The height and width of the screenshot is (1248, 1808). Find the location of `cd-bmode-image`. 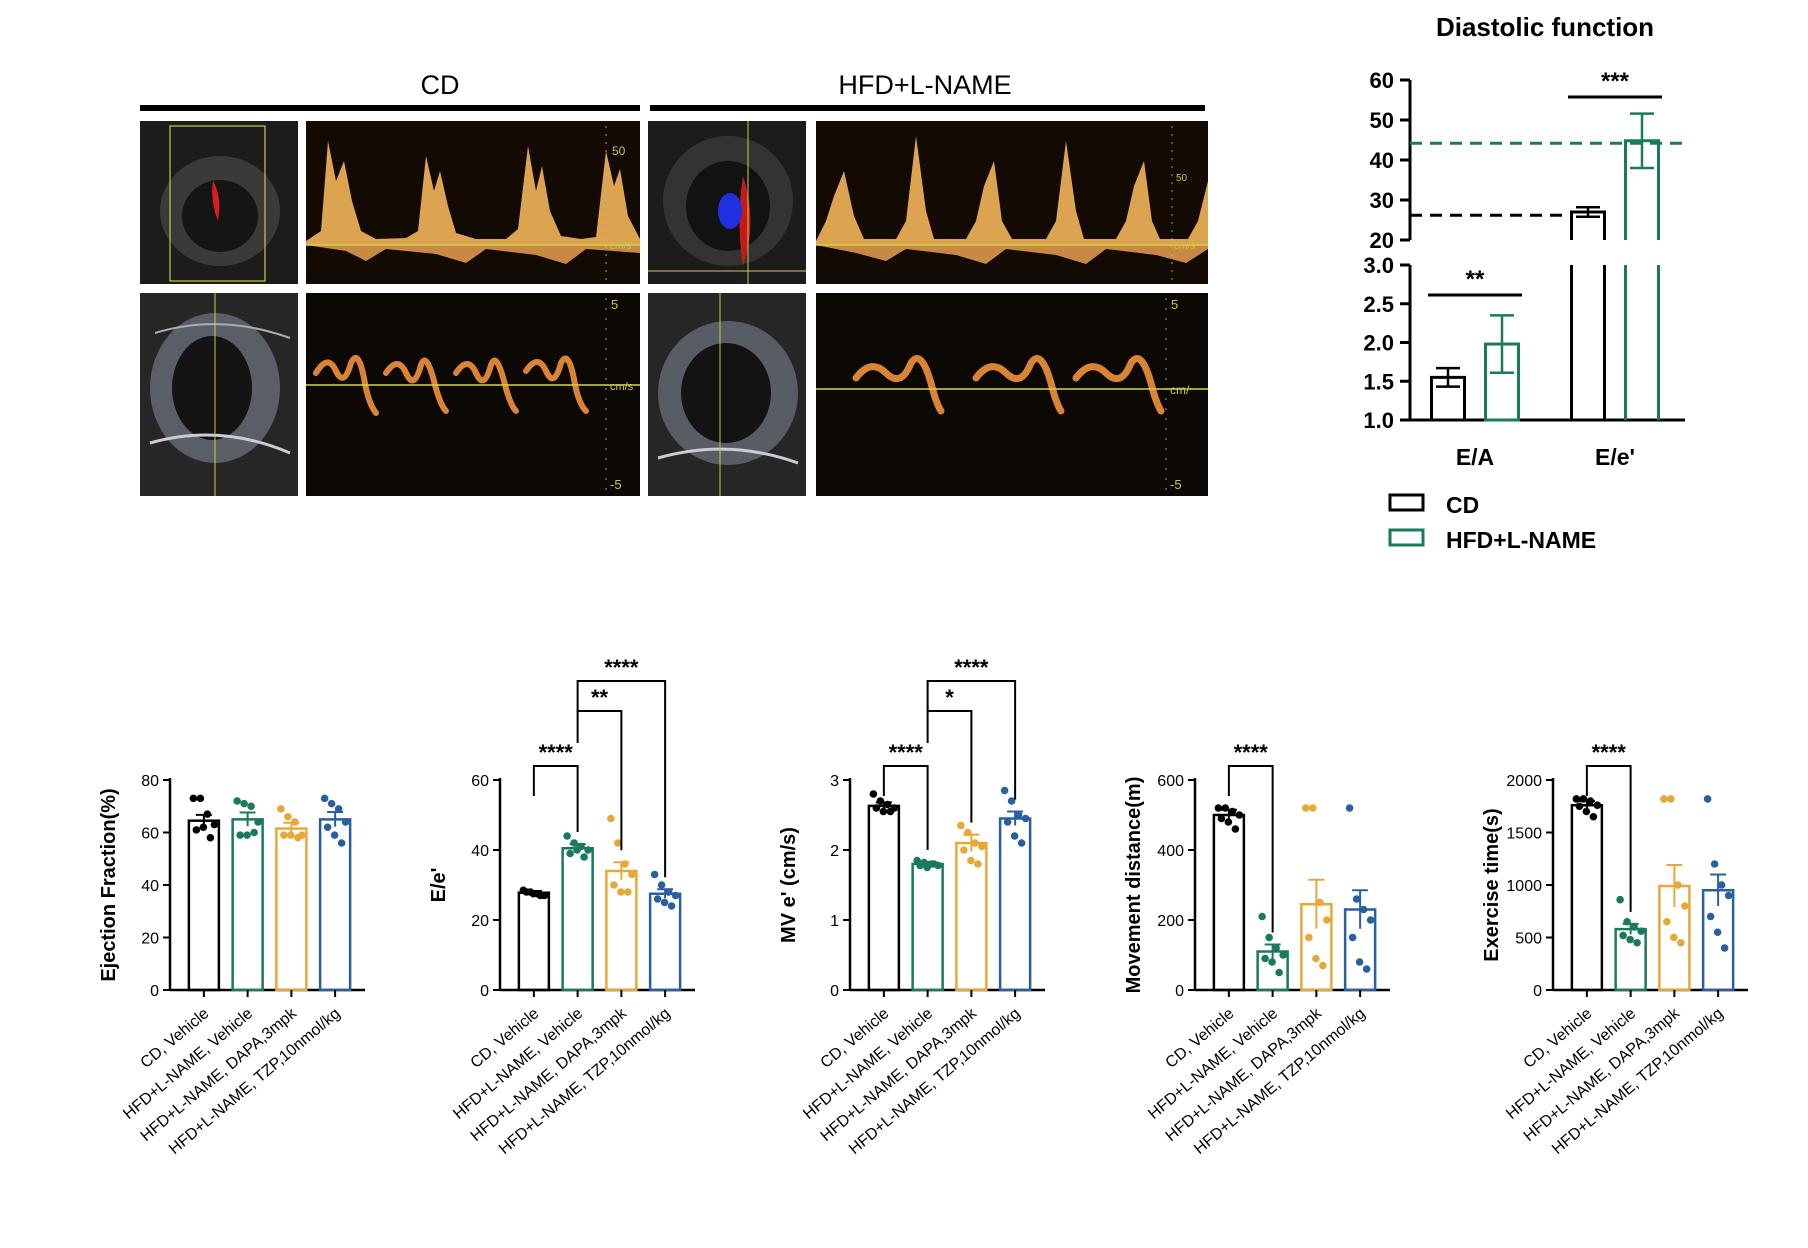

cd-bmode-image is located at coordinates (219, 394).